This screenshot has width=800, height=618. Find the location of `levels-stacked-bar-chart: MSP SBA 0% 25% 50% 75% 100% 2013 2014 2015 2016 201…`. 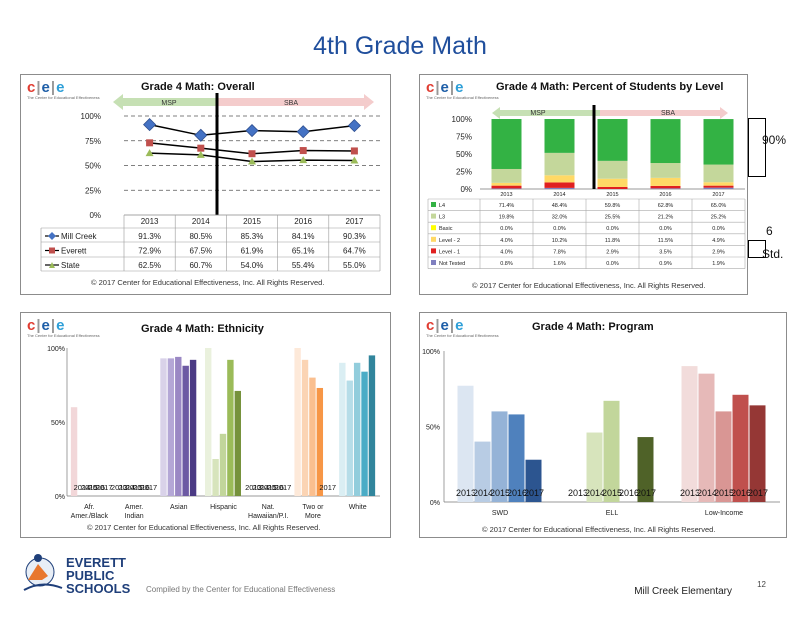

levels-stacked-bar-chart: MSP SBA 0% 25% 50% 75% 100% 2013 2014 2015 2016 201… is located at coordinates (586, 187).